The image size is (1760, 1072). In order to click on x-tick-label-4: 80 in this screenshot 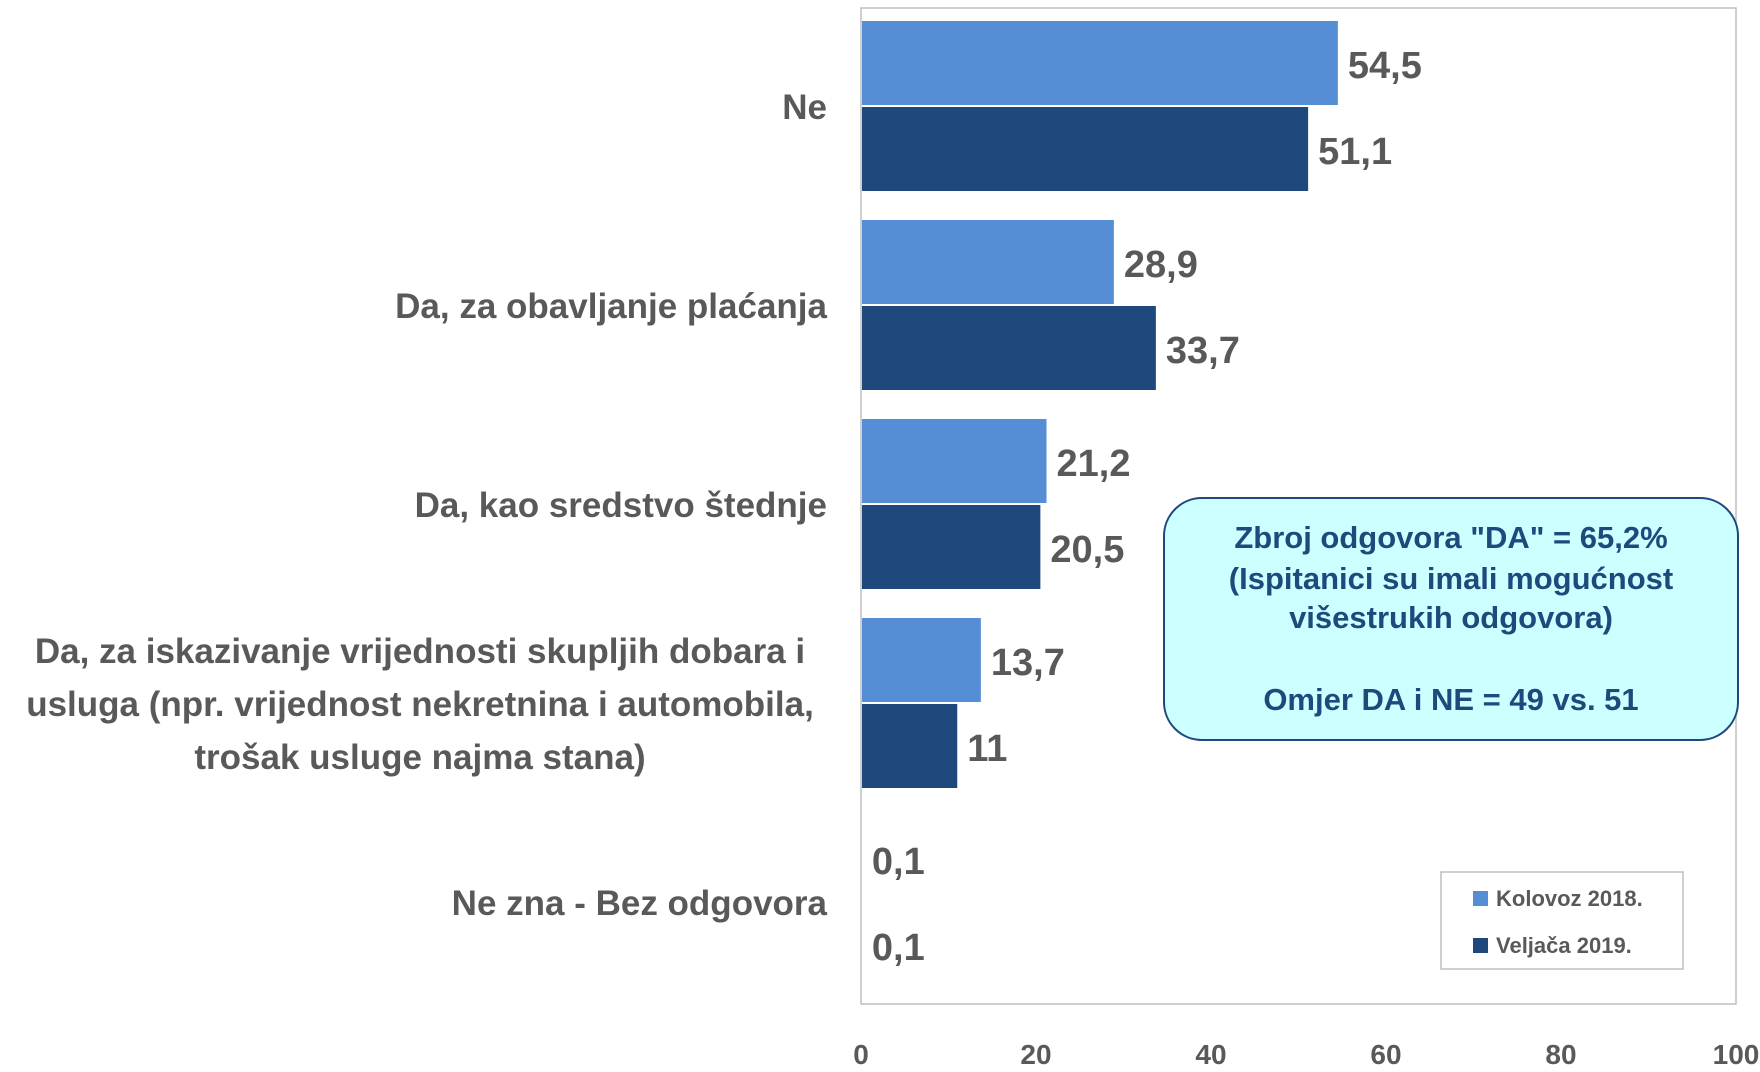, I will do `click(1560, 1053)`.